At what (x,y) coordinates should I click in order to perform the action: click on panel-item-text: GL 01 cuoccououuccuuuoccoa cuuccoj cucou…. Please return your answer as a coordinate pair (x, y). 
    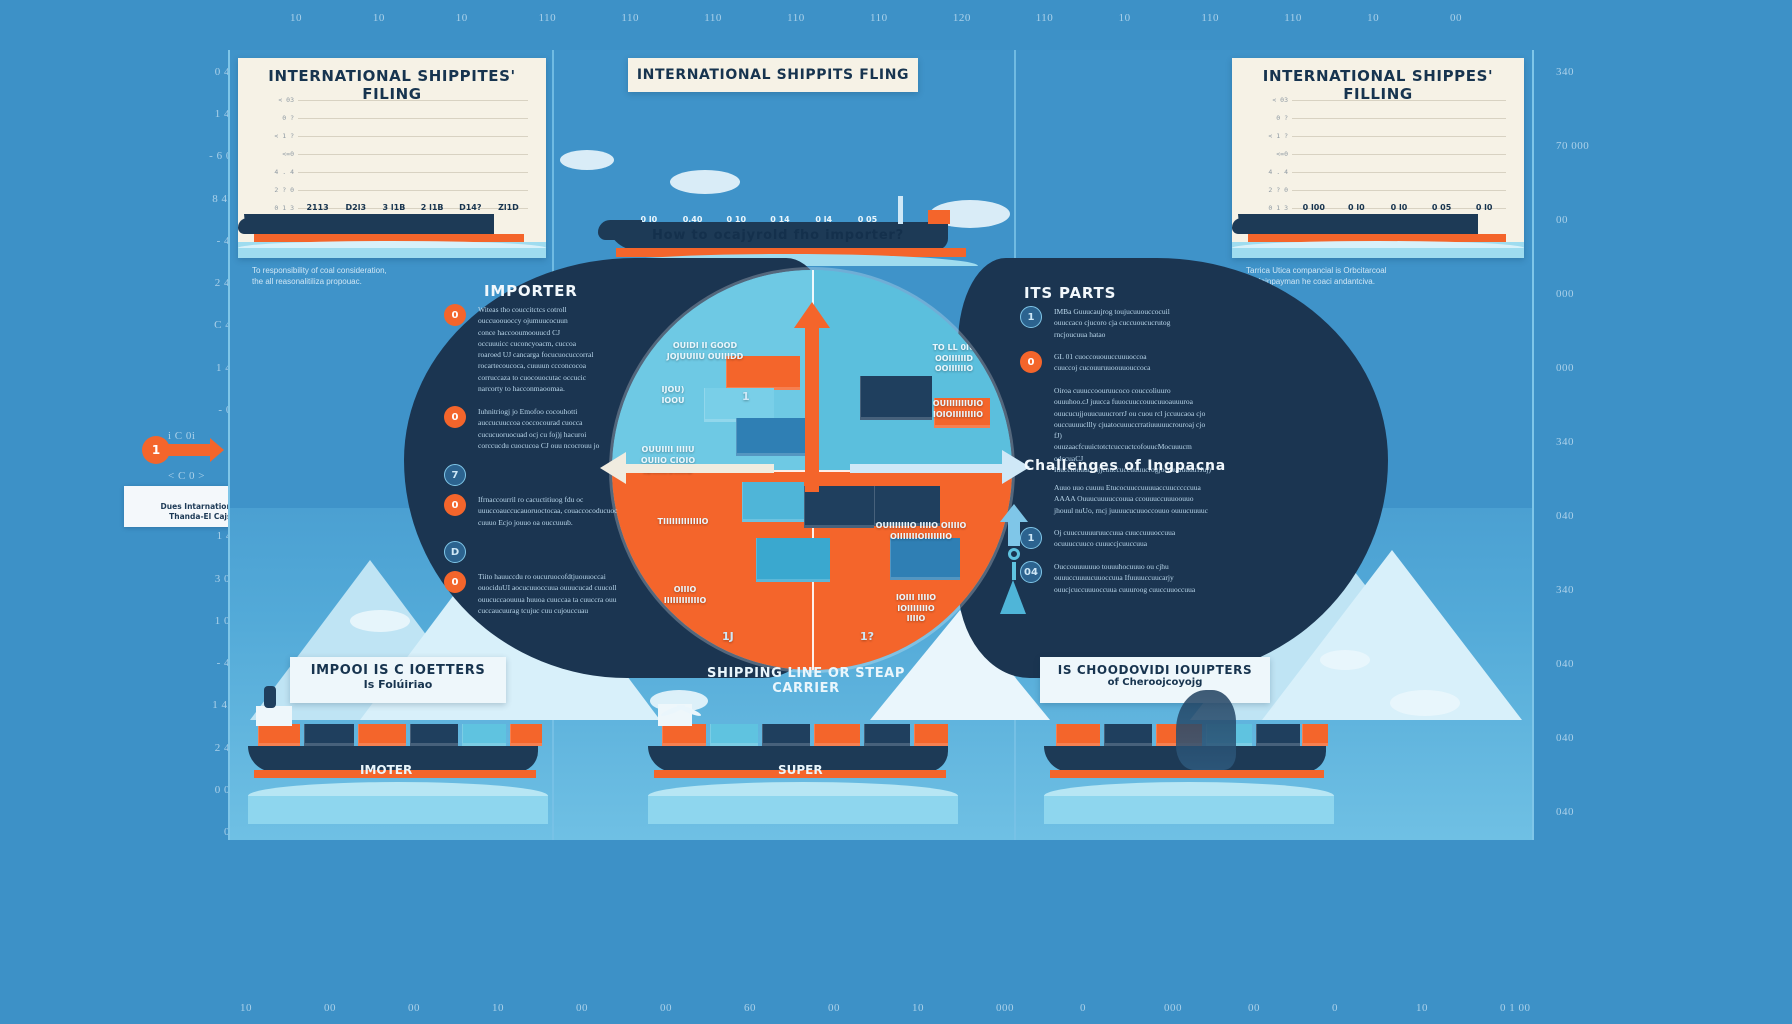
    Looking at the image, I should click on (1102, 362).